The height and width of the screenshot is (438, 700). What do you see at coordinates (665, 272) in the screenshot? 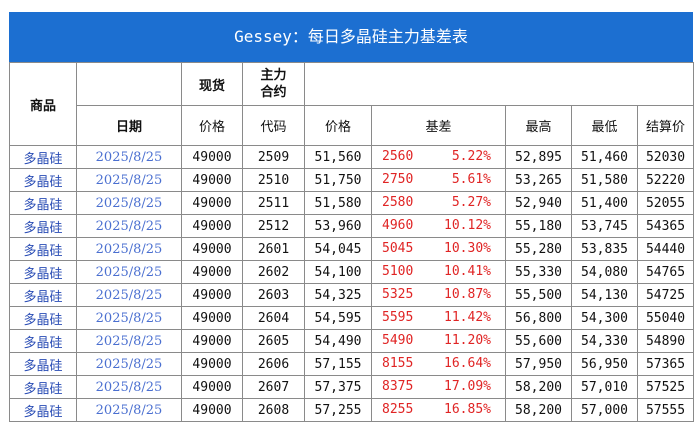
I see `cell-settle: 54765` at bounding box center [665, 272].